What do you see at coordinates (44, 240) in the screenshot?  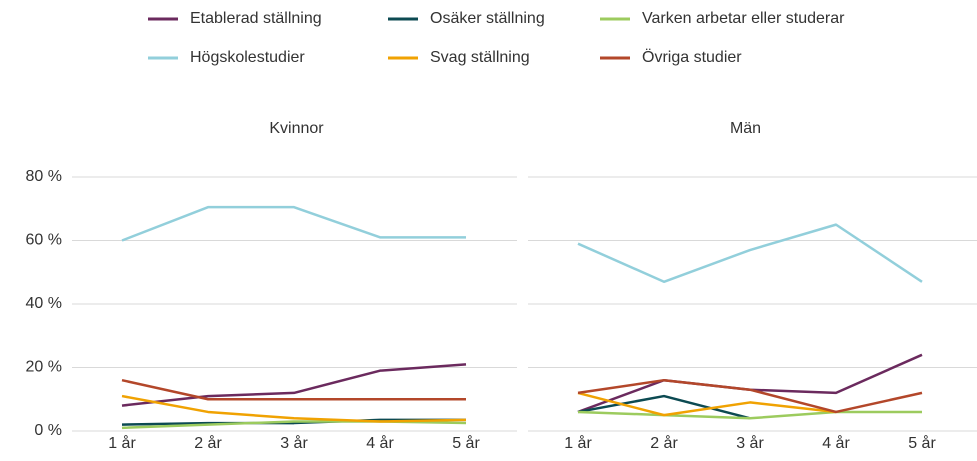 I see `y-tick-label: 60 %` at bounding box center [44, 240].